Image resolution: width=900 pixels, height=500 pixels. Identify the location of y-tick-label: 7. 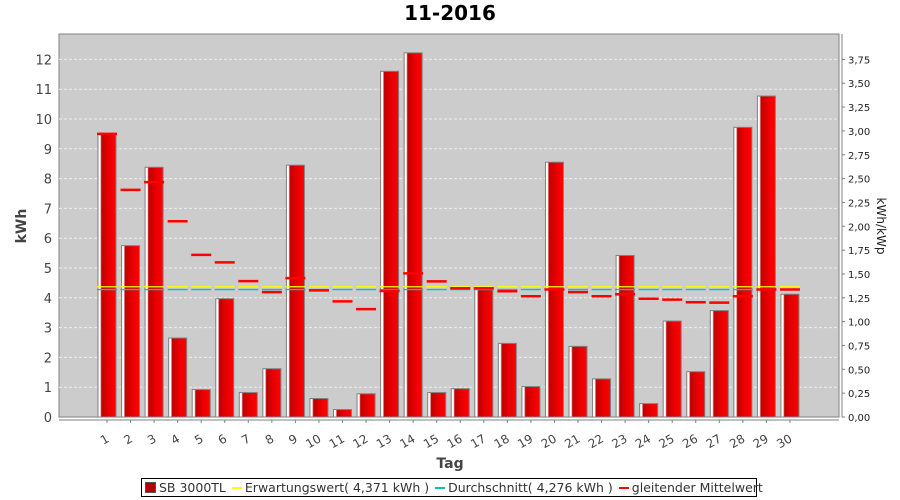
(48, 209).